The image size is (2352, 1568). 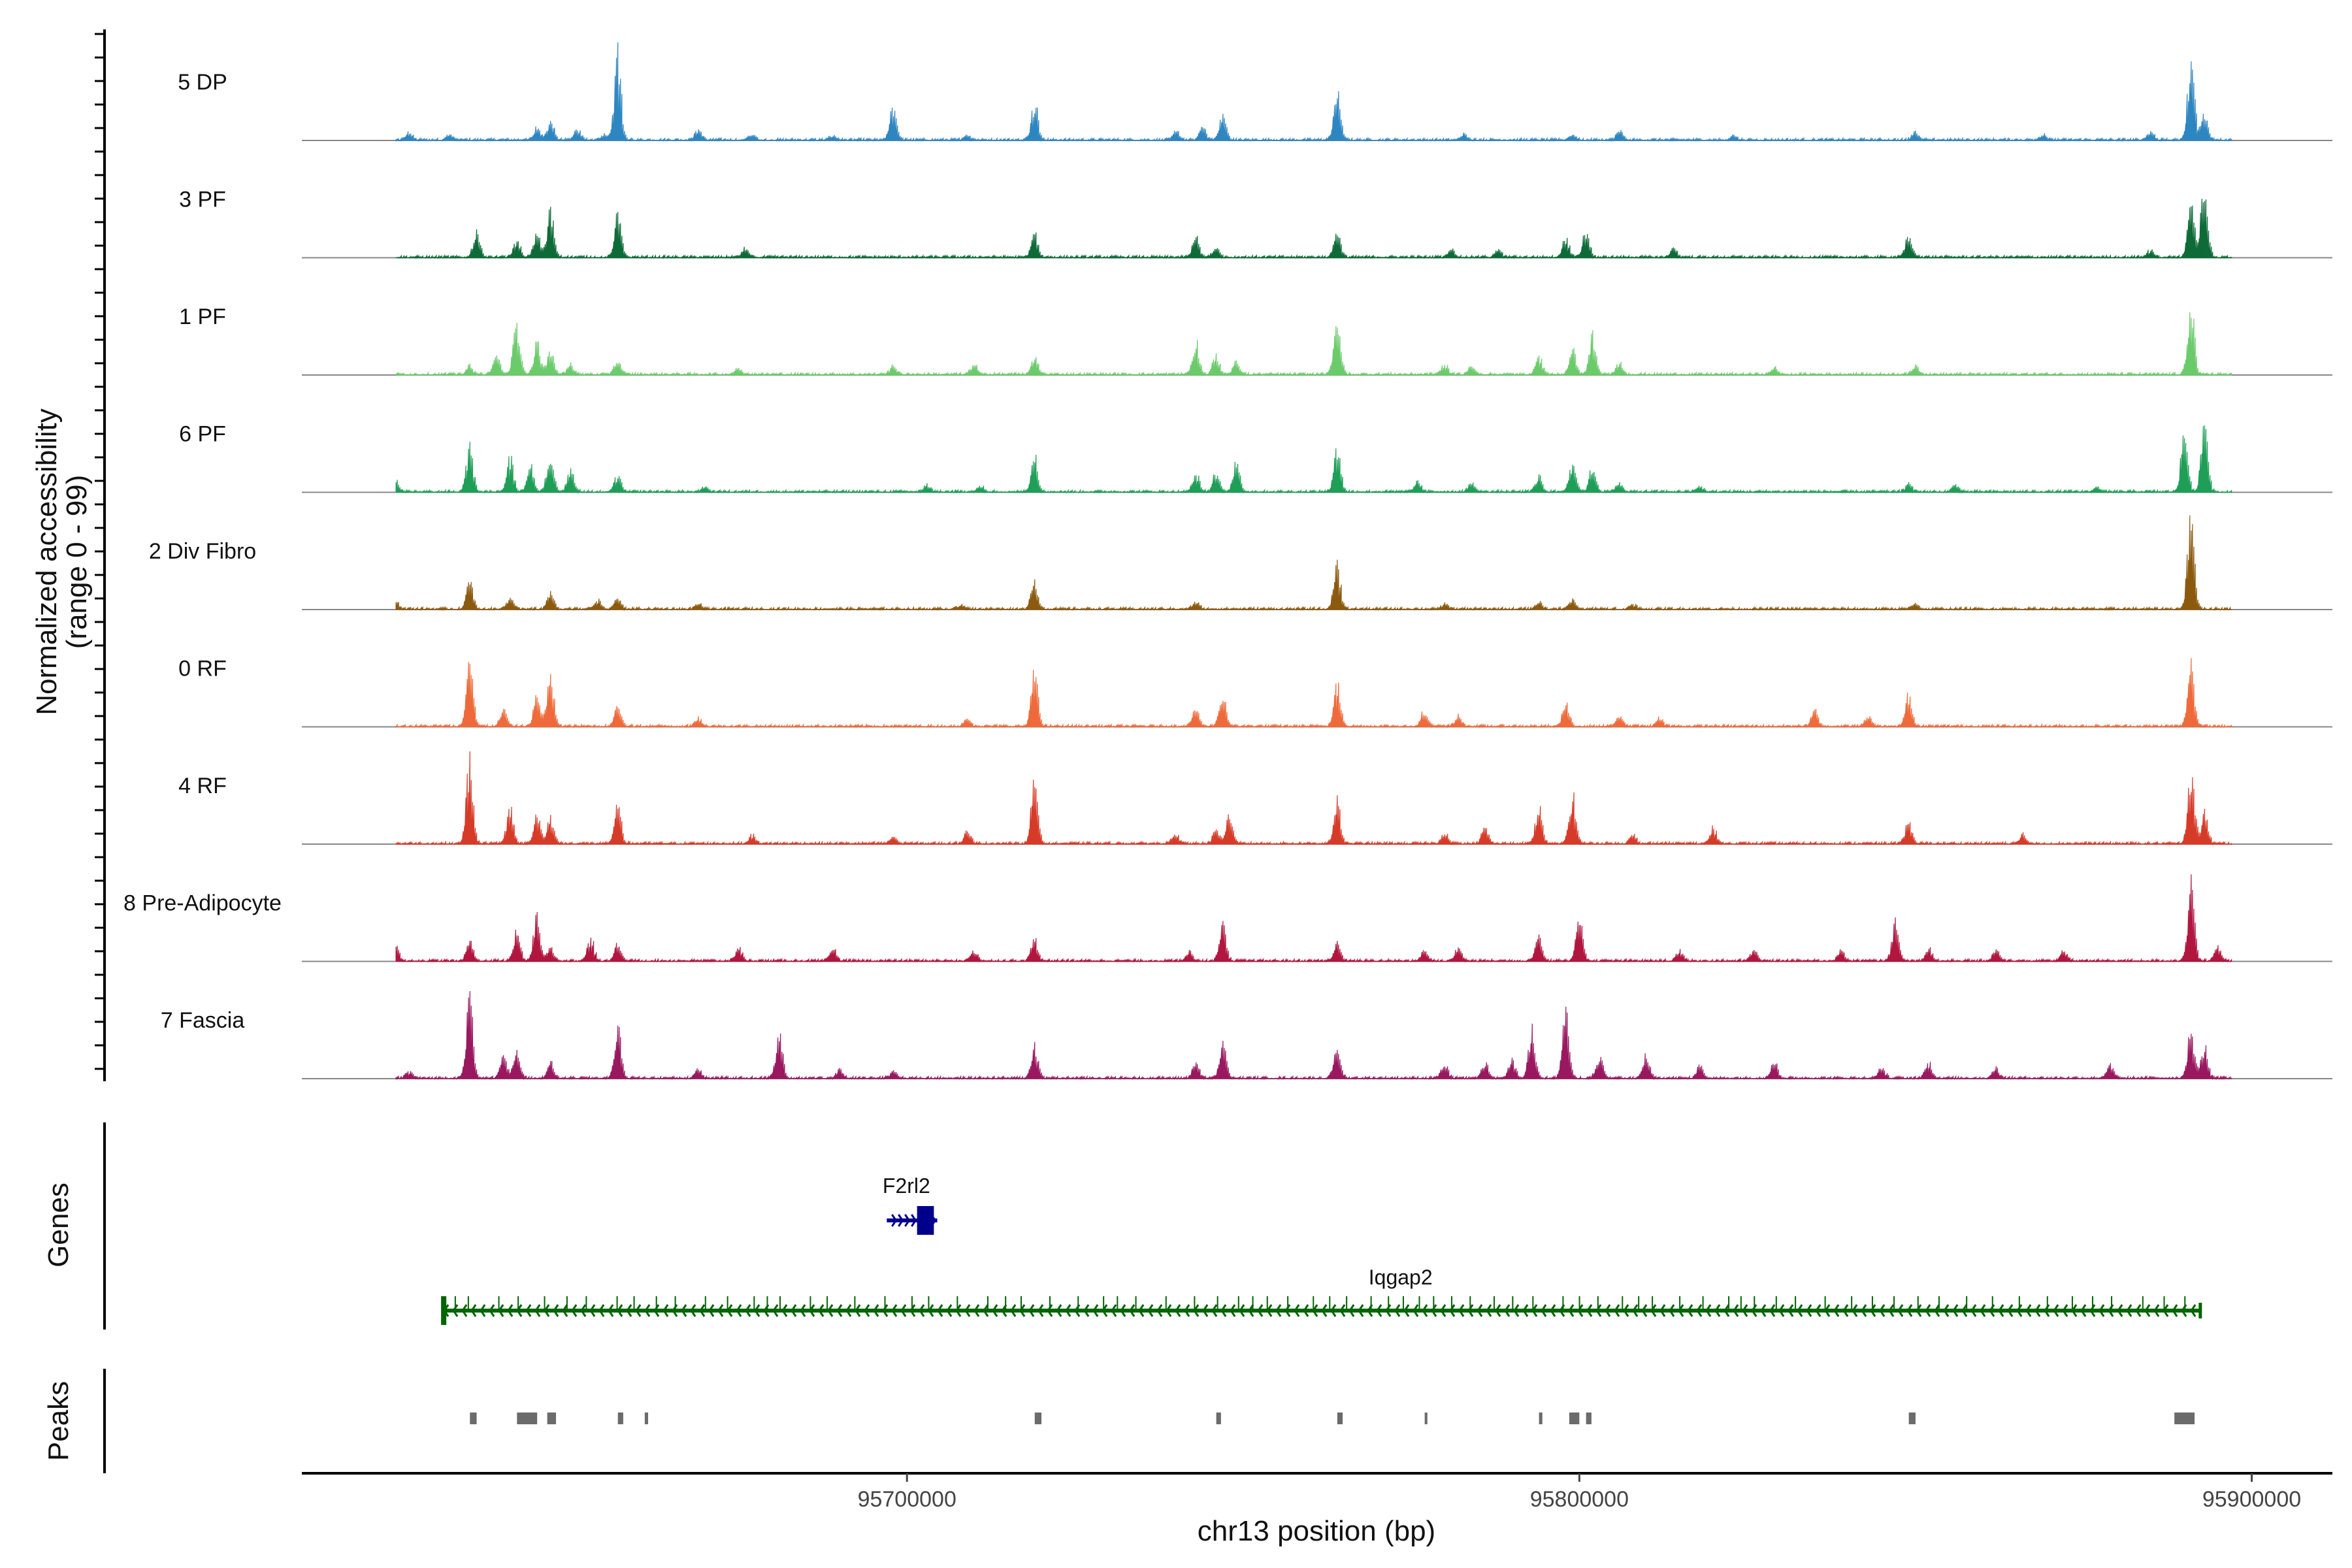 What do you see at coordinates (1321, 1249) in the screenshot?
I see `gene-annotation-track: F2rl2 Iqgap2` at bounding box center [1321, 1249].